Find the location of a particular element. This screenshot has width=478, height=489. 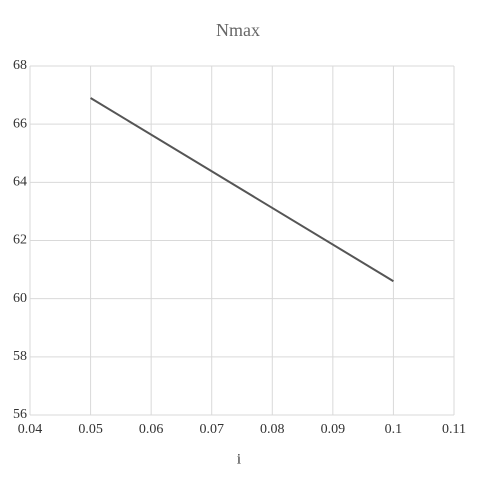

x-tick-label: 0.07 is located at coordinates (211, 429).